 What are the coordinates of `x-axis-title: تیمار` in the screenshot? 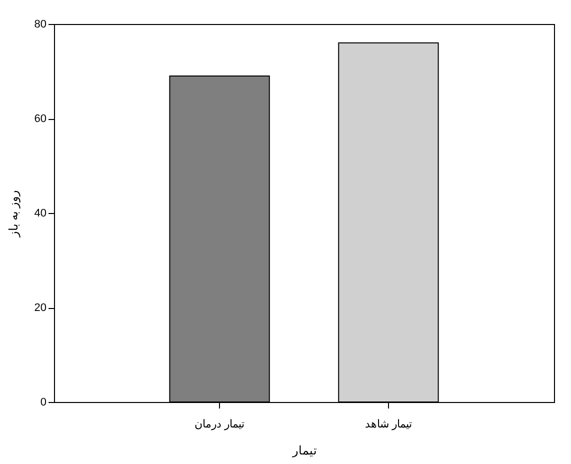 It's located at (304, 451).